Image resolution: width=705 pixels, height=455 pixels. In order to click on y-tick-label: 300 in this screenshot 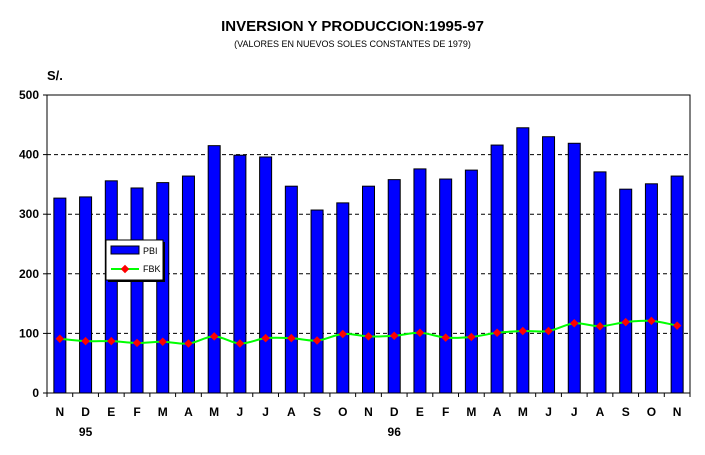, I will do `click(29, 214)`.